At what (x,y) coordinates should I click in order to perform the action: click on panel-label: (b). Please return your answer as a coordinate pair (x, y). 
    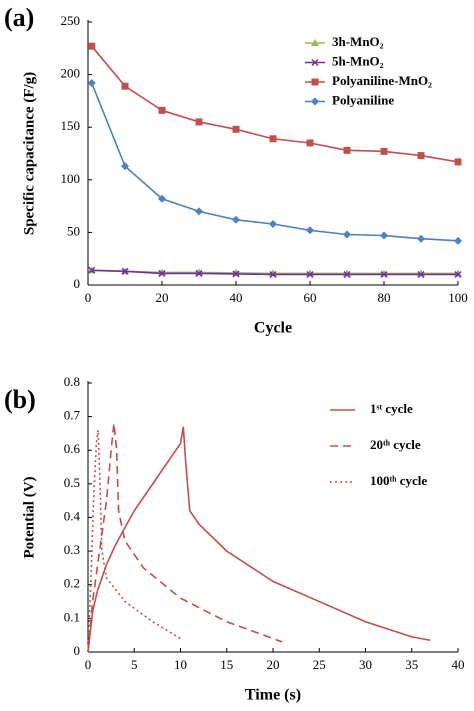
    Looking at the image, I should click on (20, 399).